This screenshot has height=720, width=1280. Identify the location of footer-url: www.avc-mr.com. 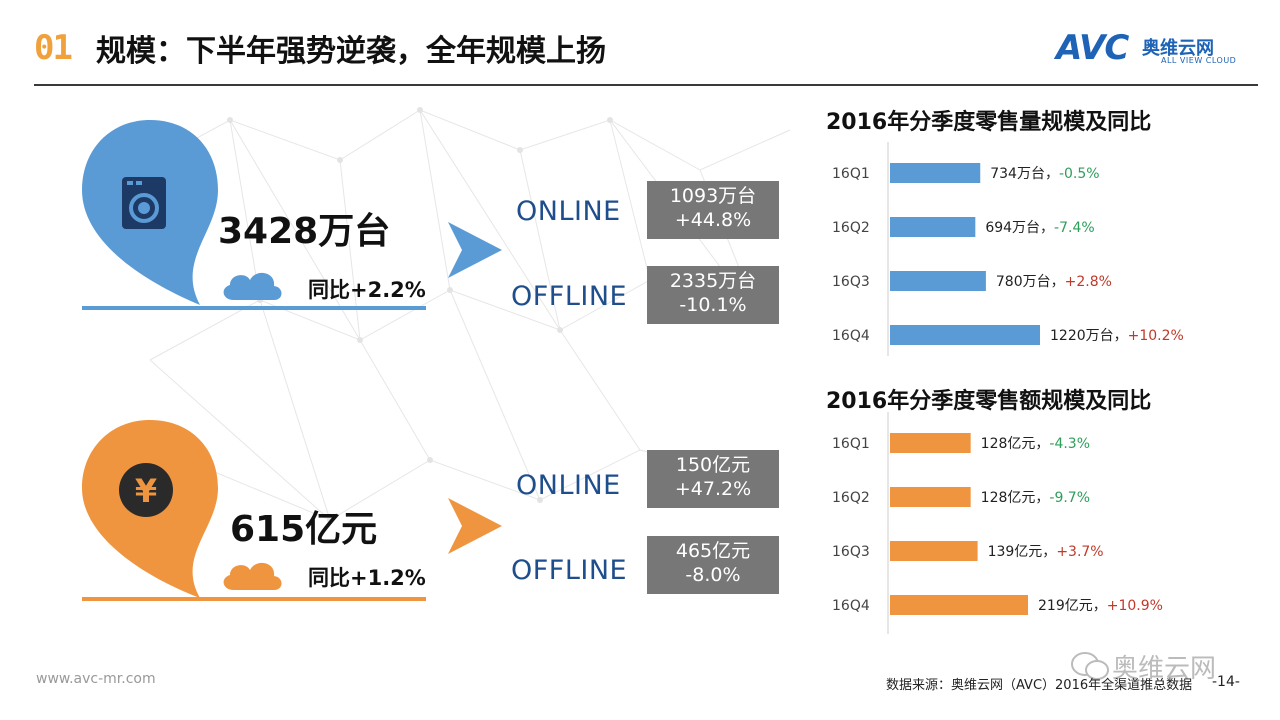
(96, 679).